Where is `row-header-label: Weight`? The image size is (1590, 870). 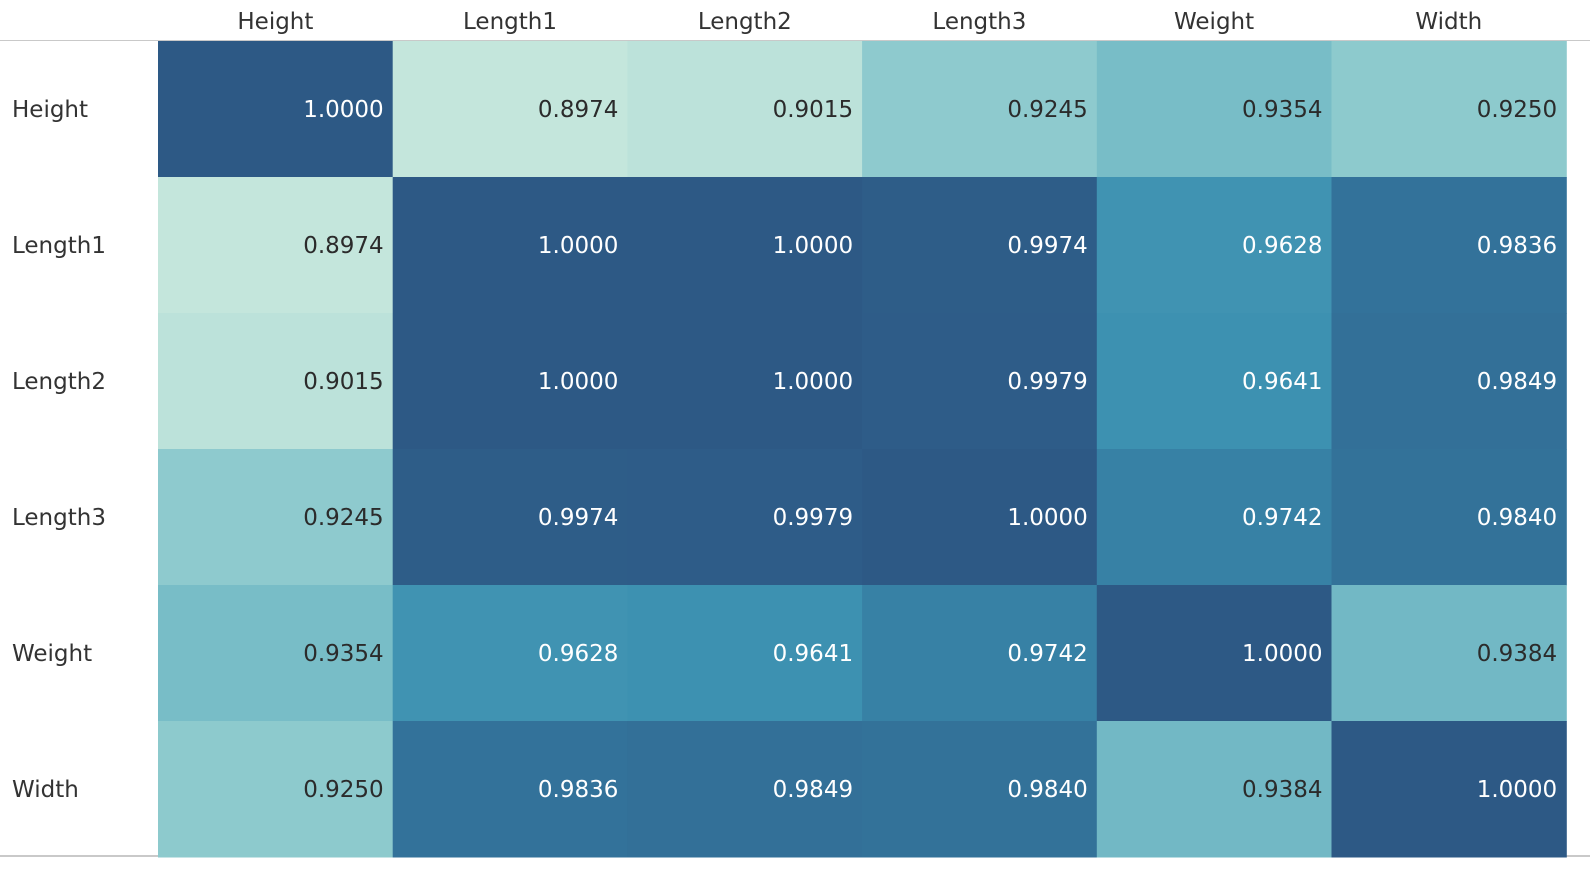 row-header-label: Weight is located at coordinates (52, 654).